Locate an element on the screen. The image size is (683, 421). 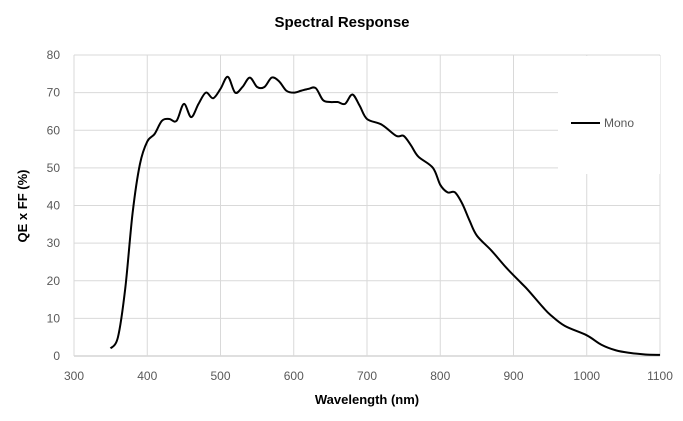
y-tick-label: 20 is located at coordinates (54, 281).